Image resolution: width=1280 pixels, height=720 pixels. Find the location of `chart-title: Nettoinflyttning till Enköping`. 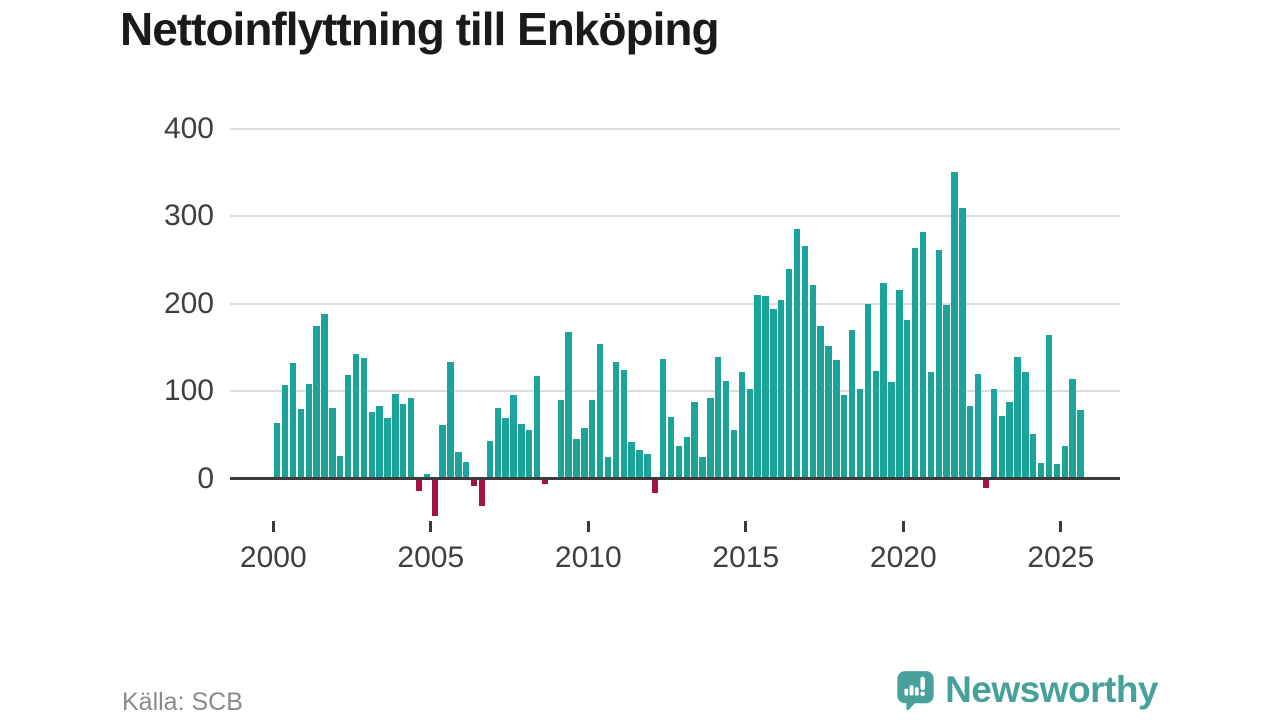

chart-title: Nettoinflyttning till Enköping is located at coordinates (420, 29).